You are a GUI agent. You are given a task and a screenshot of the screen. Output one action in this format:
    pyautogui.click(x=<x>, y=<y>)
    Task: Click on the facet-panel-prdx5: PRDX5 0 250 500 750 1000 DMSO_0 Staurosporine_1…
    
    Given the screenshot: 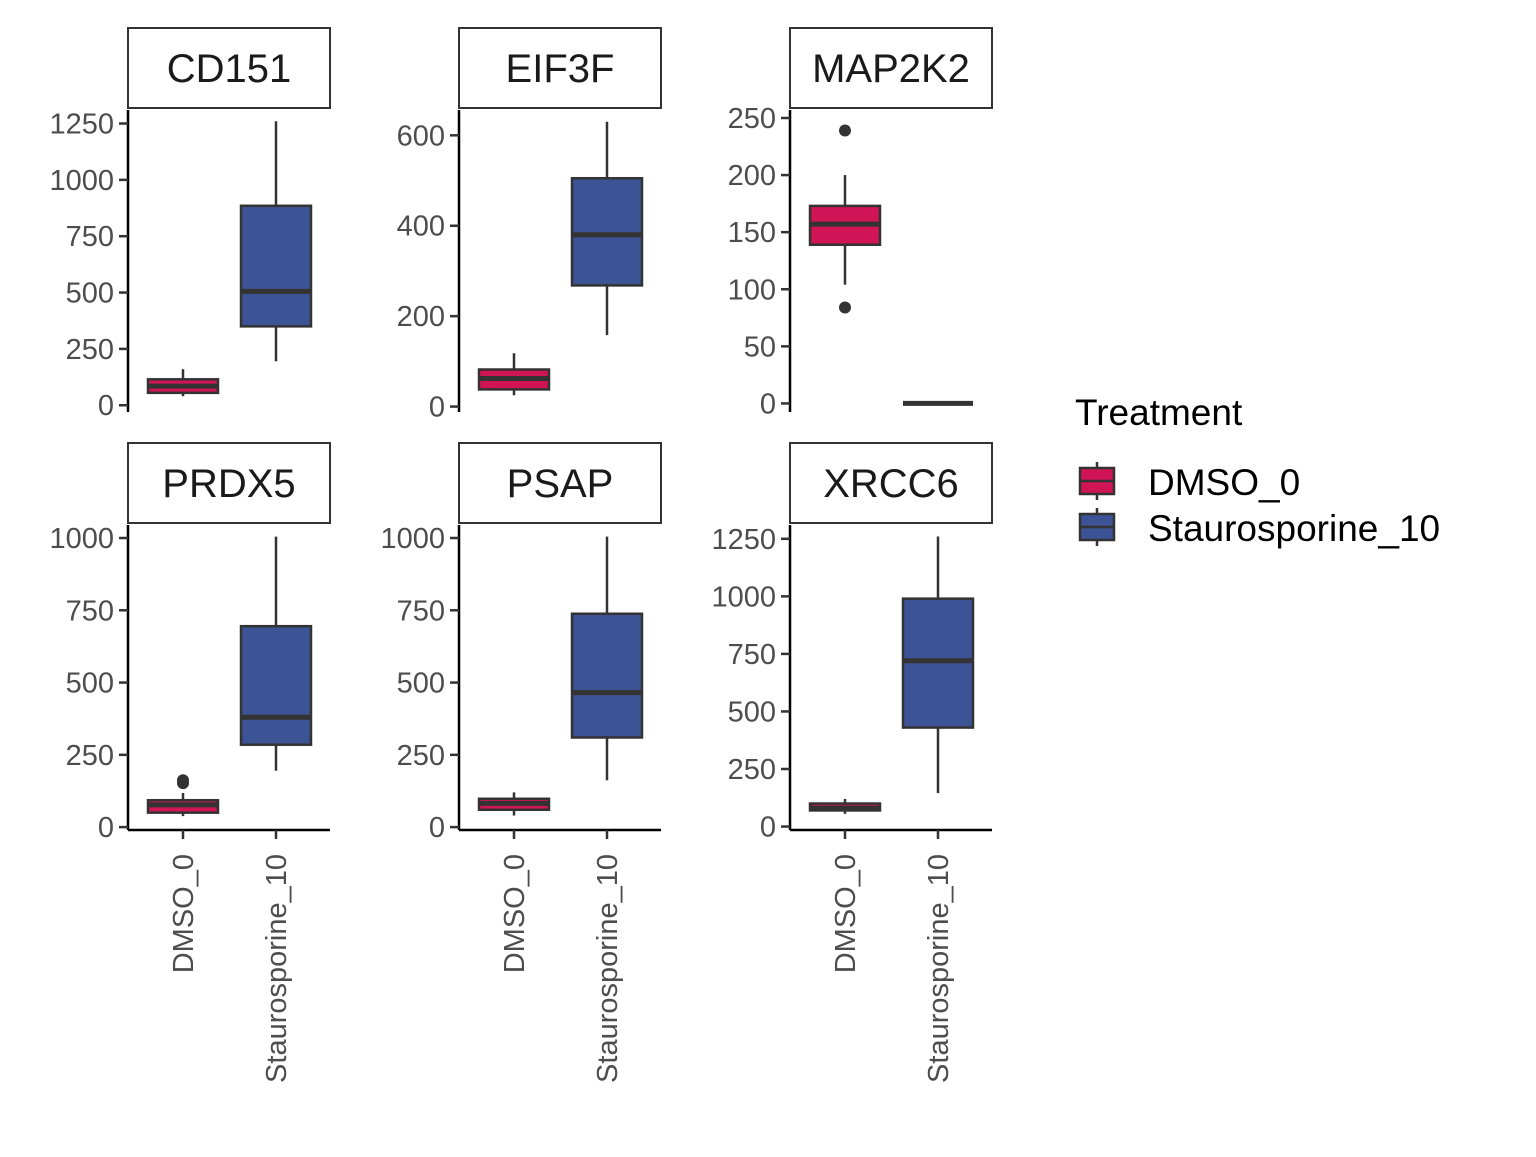 What is the action you would take?
    pyautogui.click(x=190, y=762)
    